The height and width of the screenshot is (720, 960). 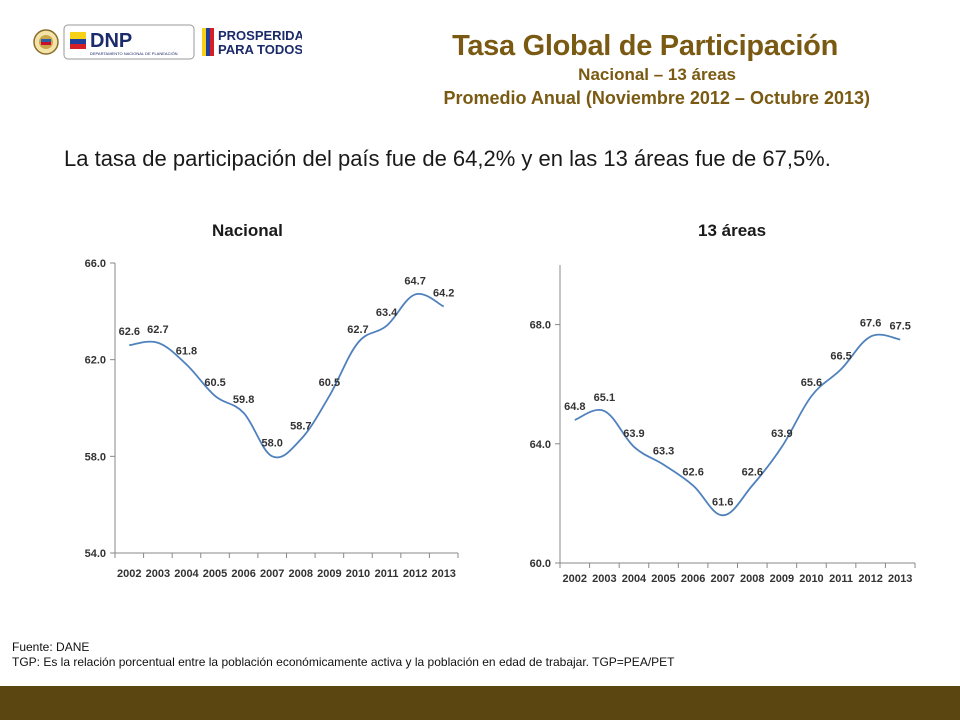 What do you see at coordinates (540, 445) in the screenshot?
I see `y-tick-label: 64.0` at bounding box center [540, 445].